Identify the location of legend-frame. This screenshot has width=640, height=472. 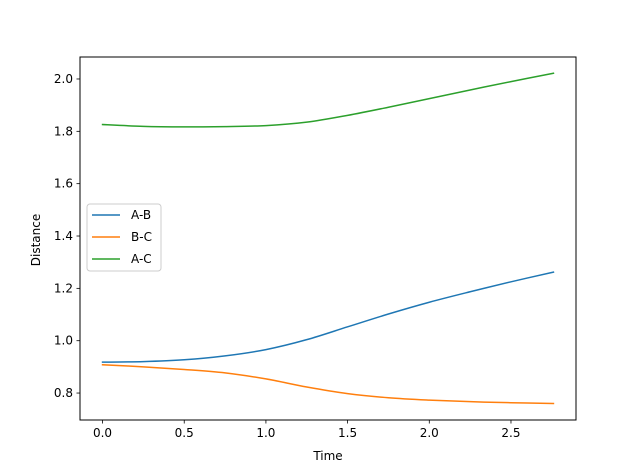
(124, 237).